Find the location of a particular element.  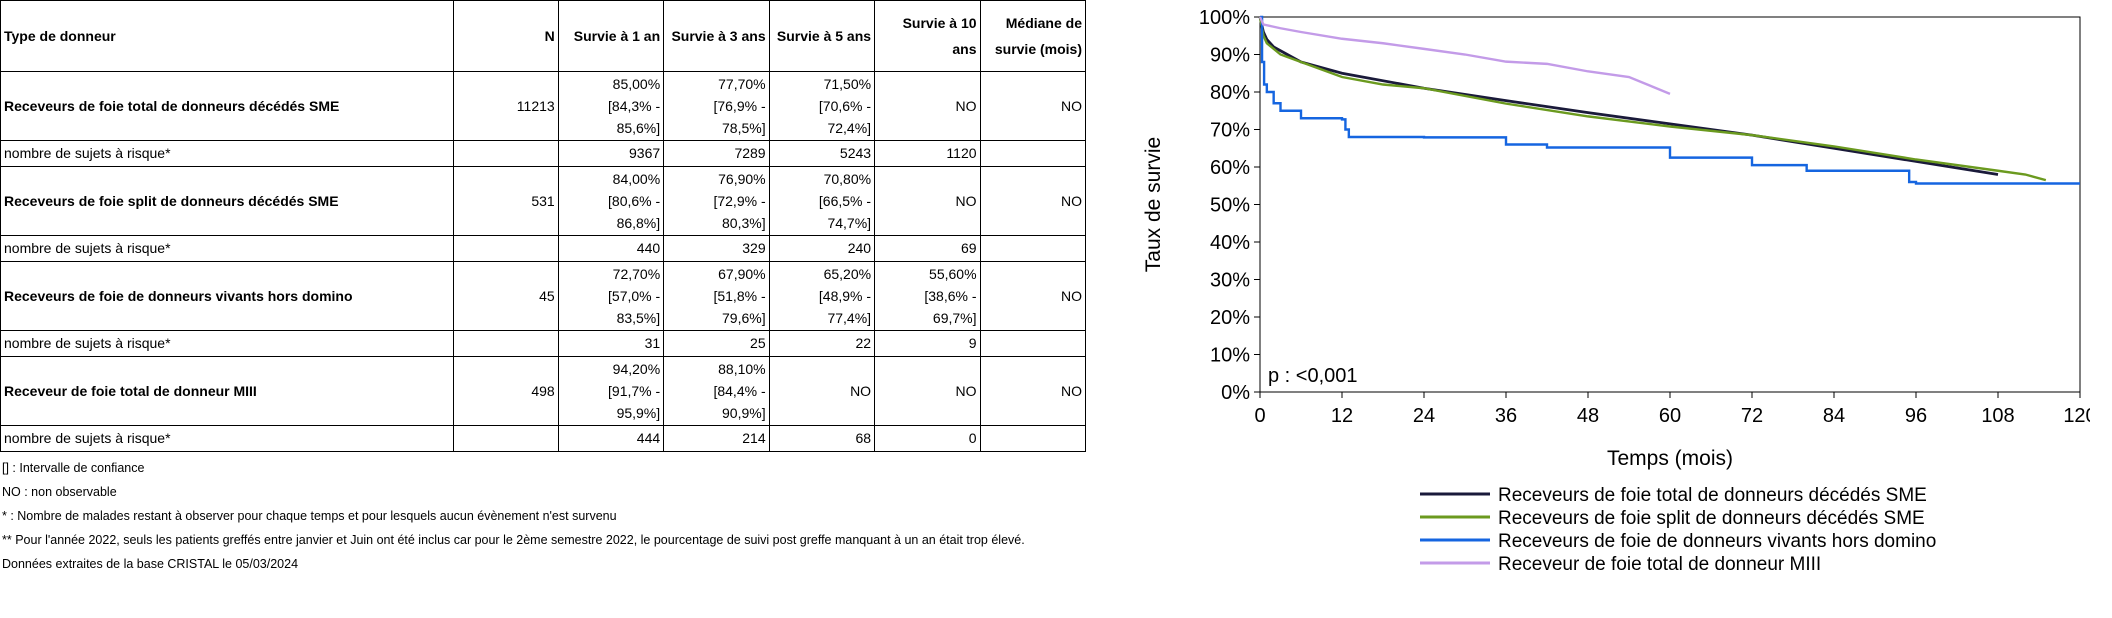

at-risk-cell: 240 is located at coordinates (822, 248).